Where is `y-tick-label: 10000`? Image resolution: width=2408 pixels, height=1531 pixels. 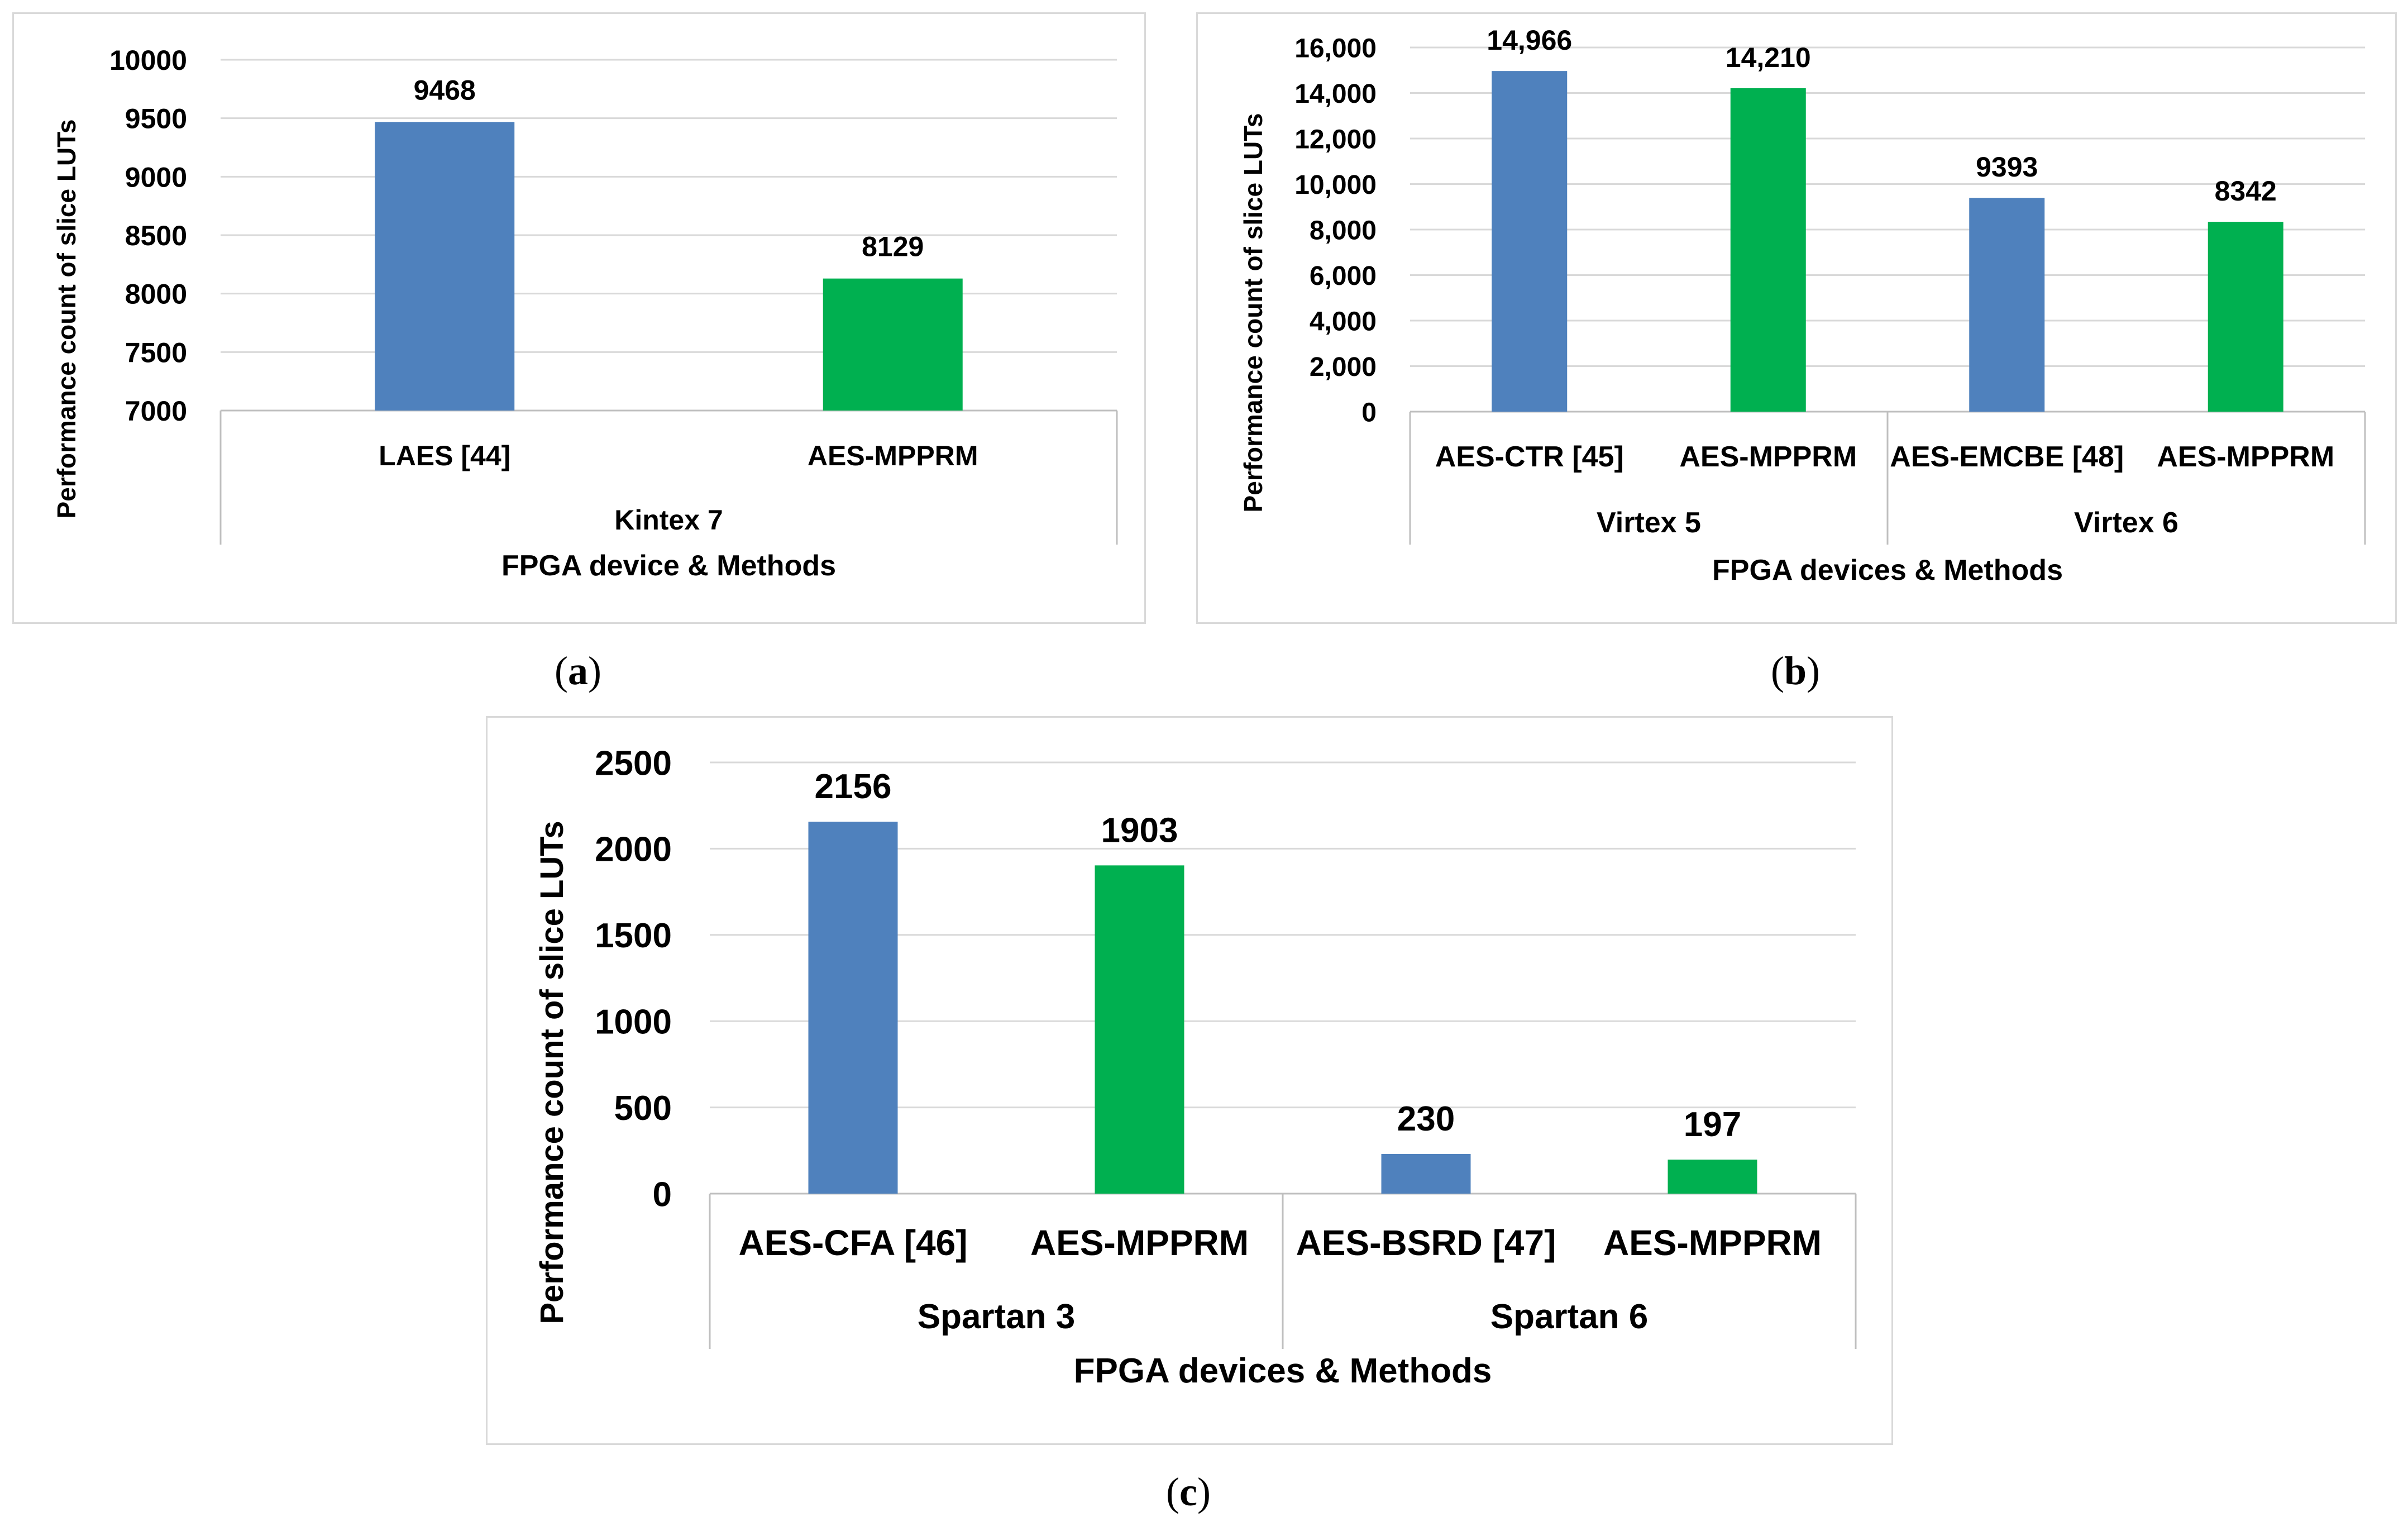
y-tick-label: 10000 is located at coordinates (148, 60).